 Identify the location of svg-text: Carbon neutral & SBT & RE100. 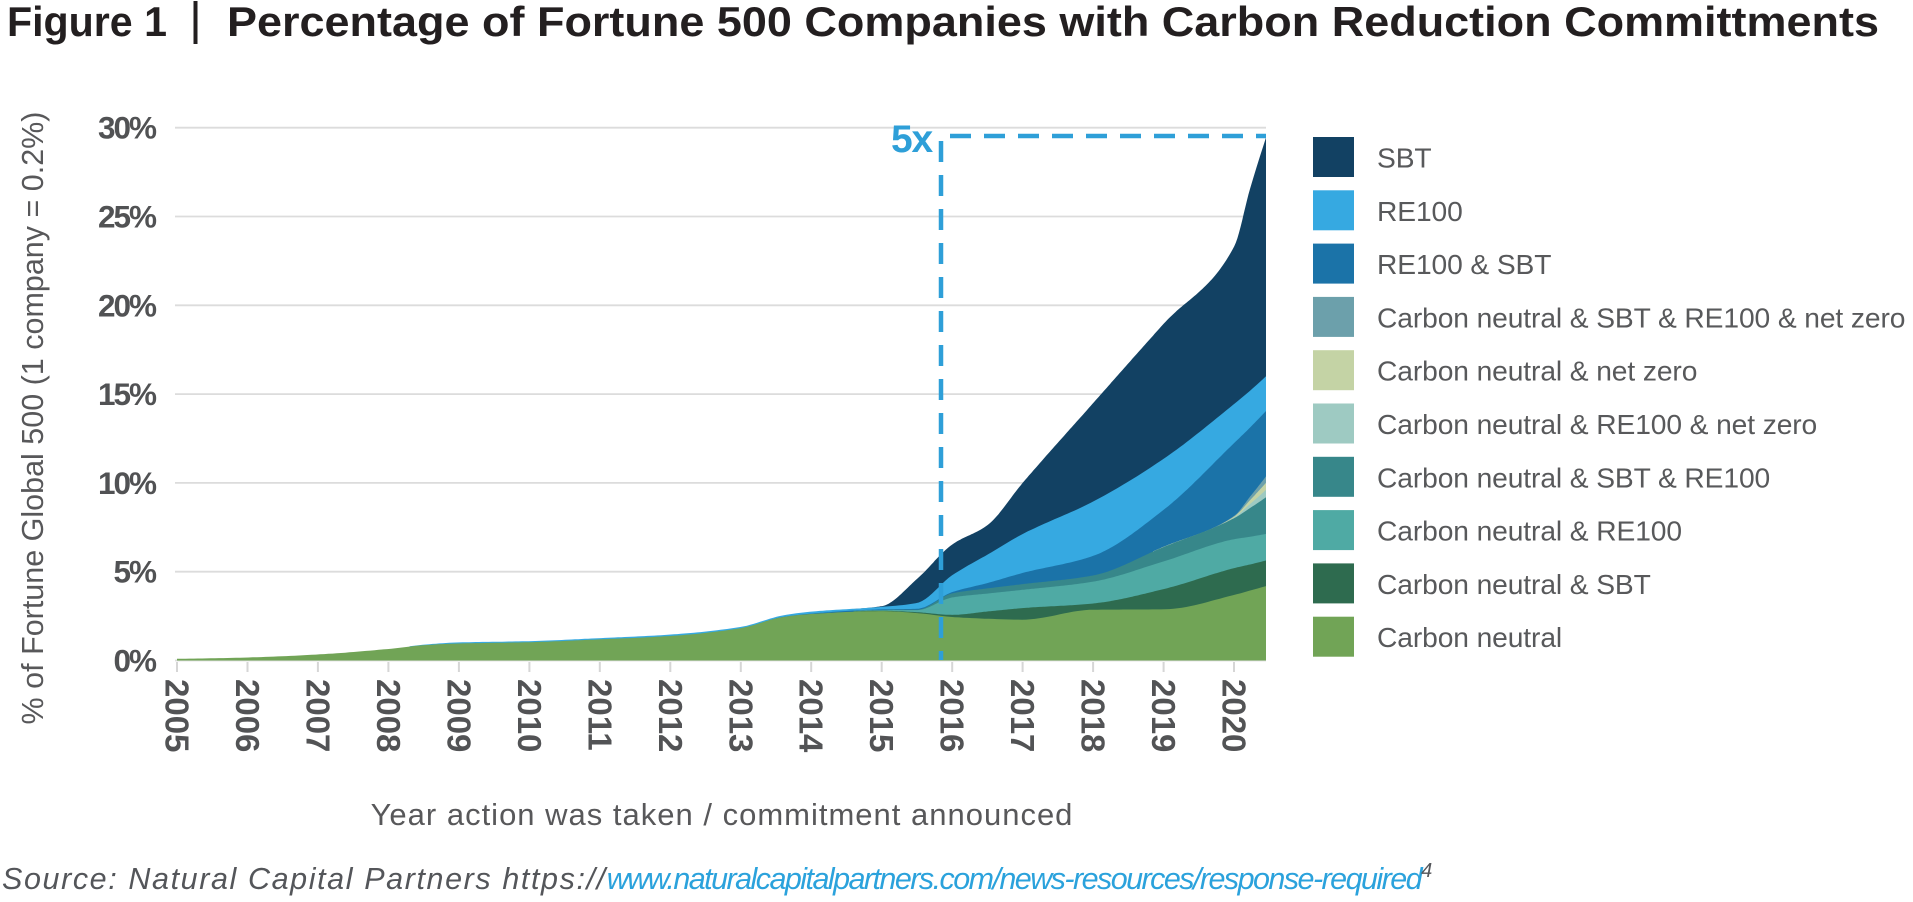
(1573, 477).